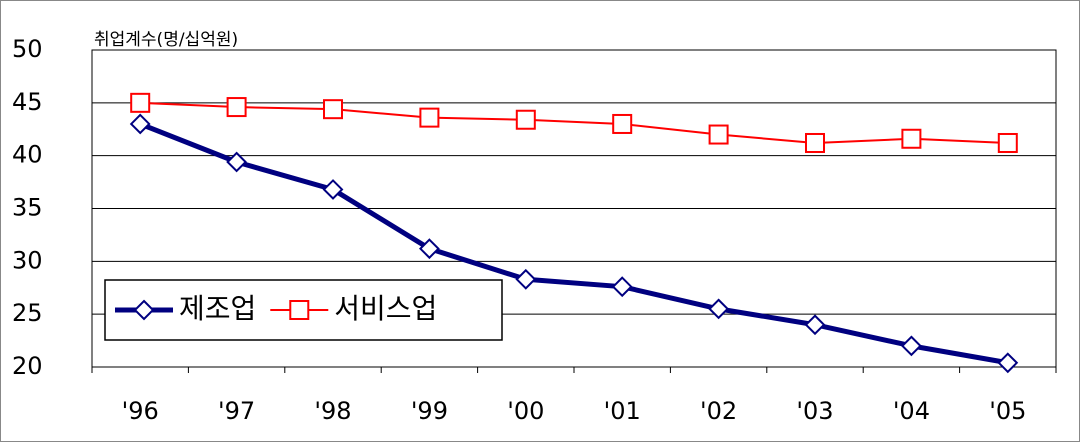  Describe the element at coordinates (718, 411) in the screenshot. I see `x-tick-label: '02` at that location.